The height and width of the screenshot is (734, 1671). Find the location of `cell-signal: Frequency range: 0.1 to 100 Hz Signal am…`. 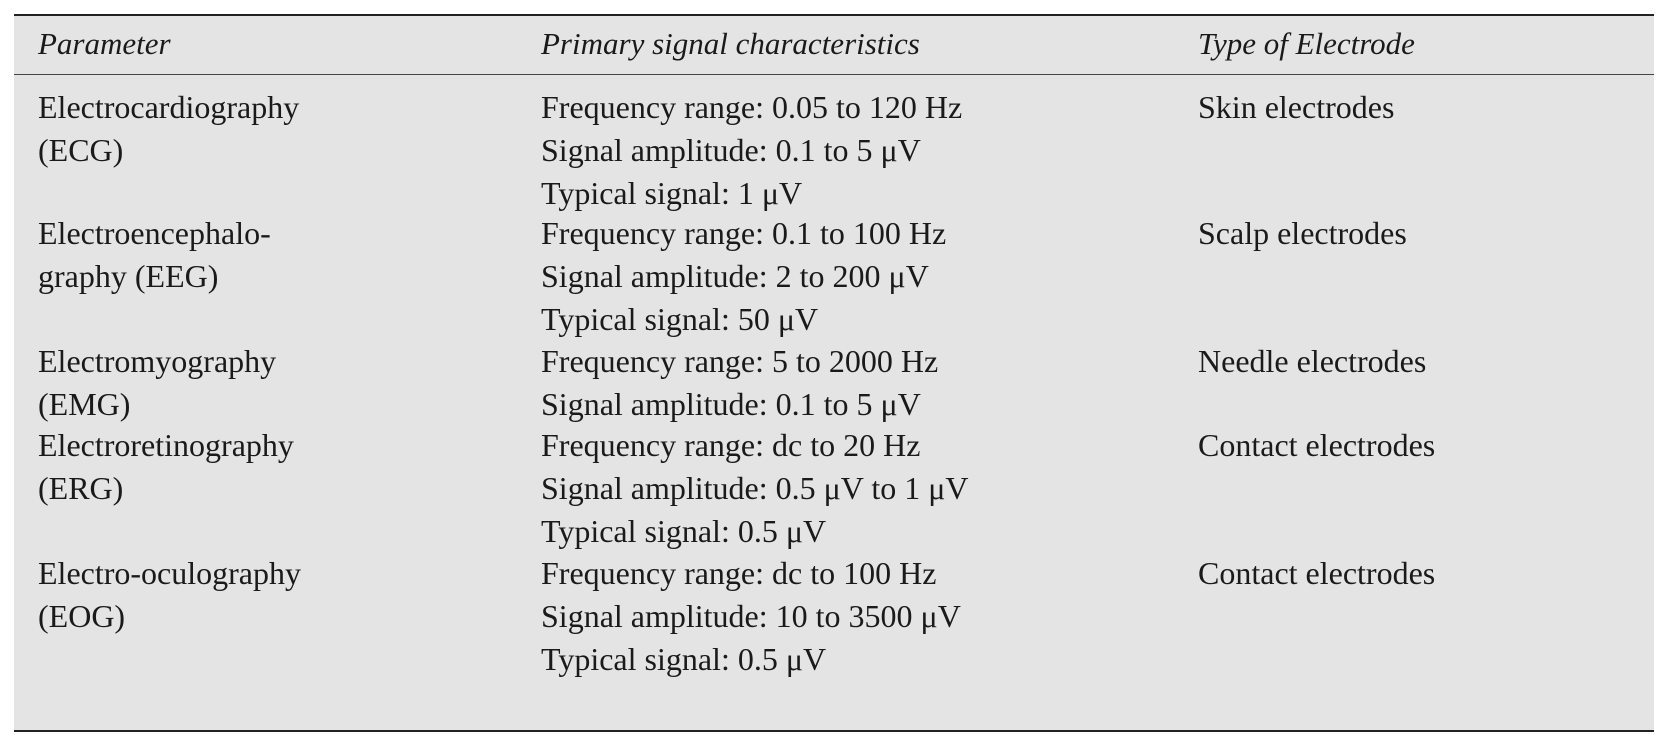

cell-signal: Frequency range: 0.1 to 100 Hz Signal am… is located at coordinates (743, 276).